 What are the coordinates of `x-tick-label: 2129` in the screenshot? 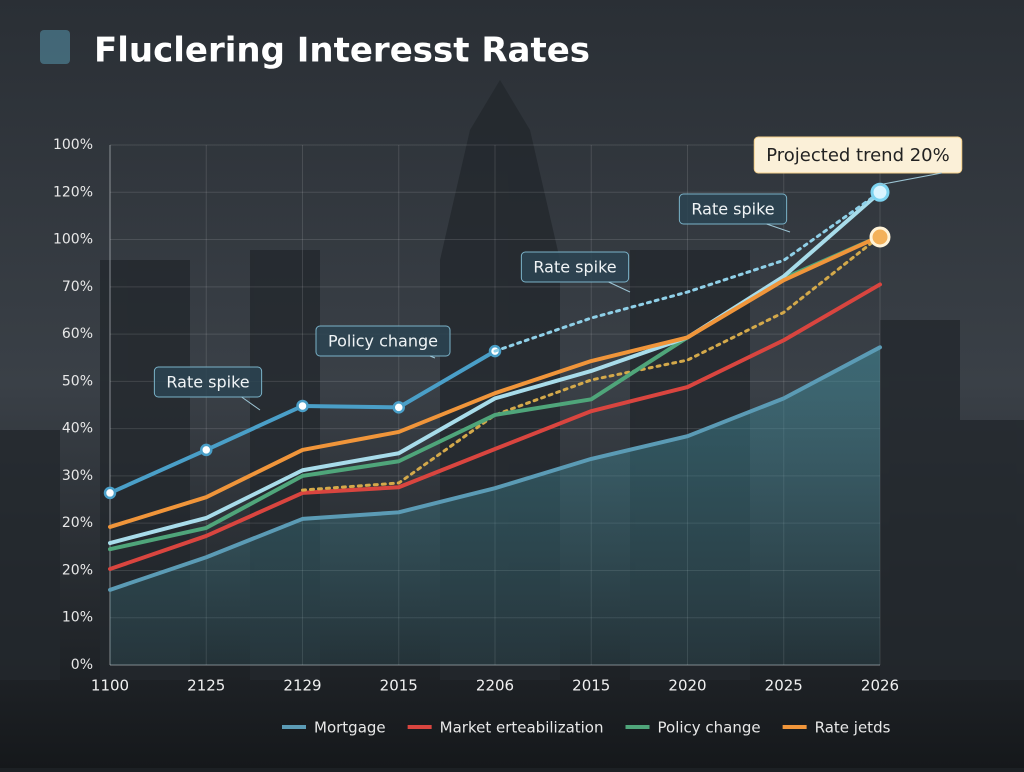 It's located at (302, 686).